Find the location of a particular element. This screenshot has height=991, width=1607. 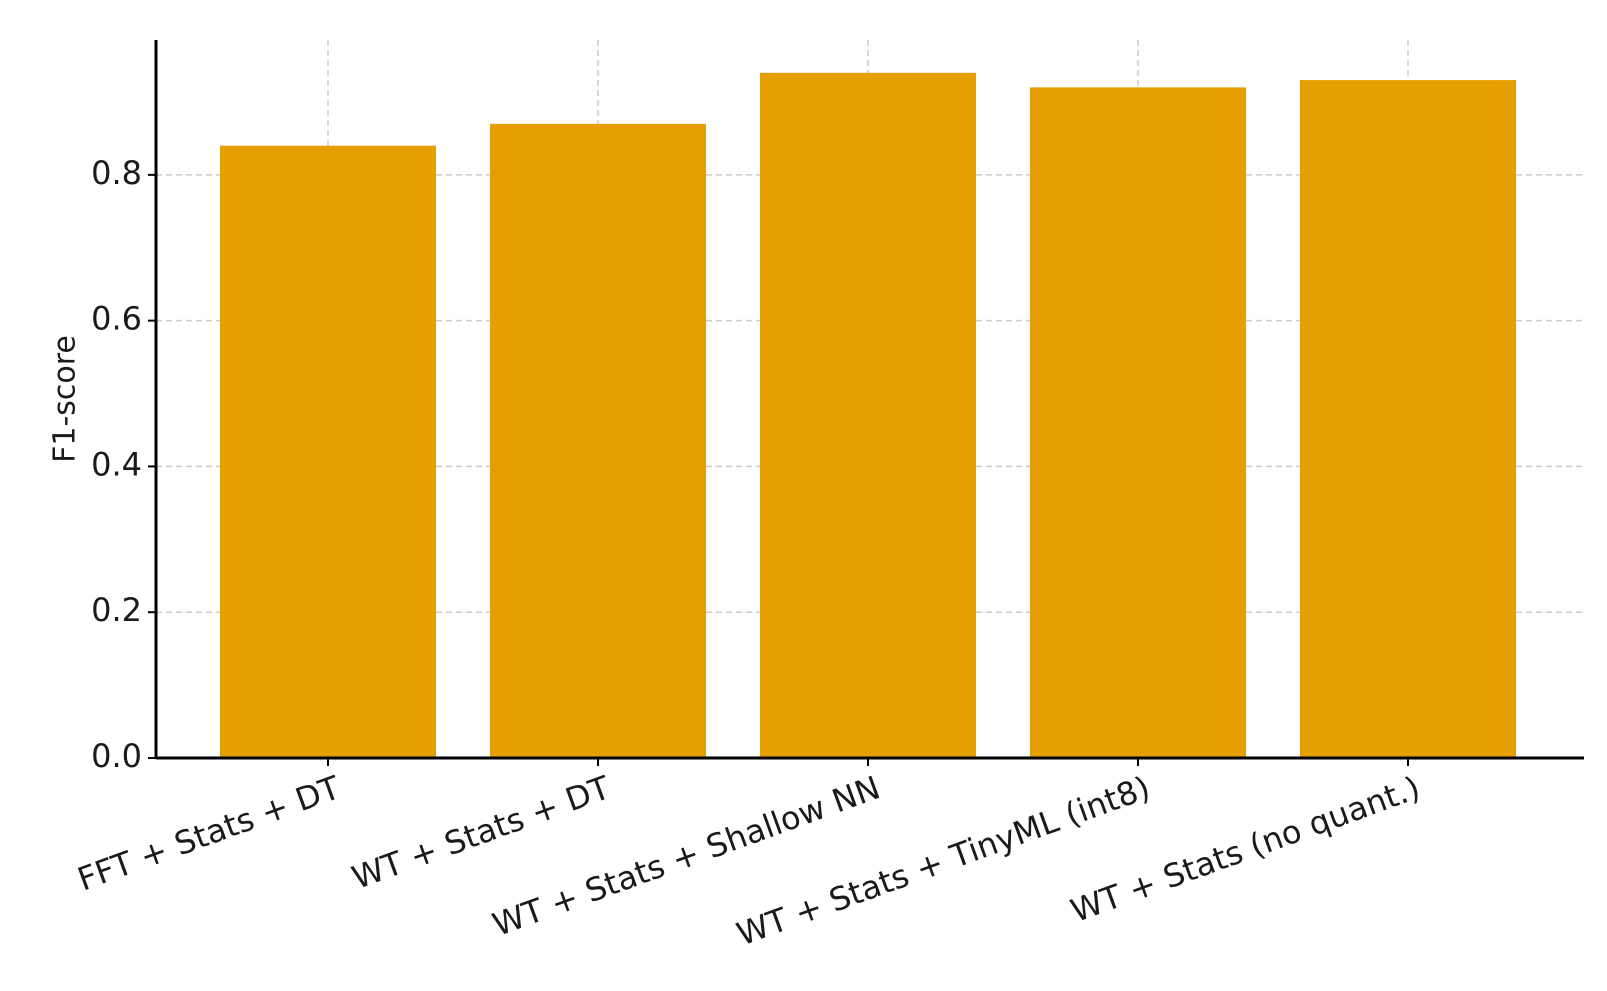

y-tick-label: 0.0 is located at coordinates (116, 756).